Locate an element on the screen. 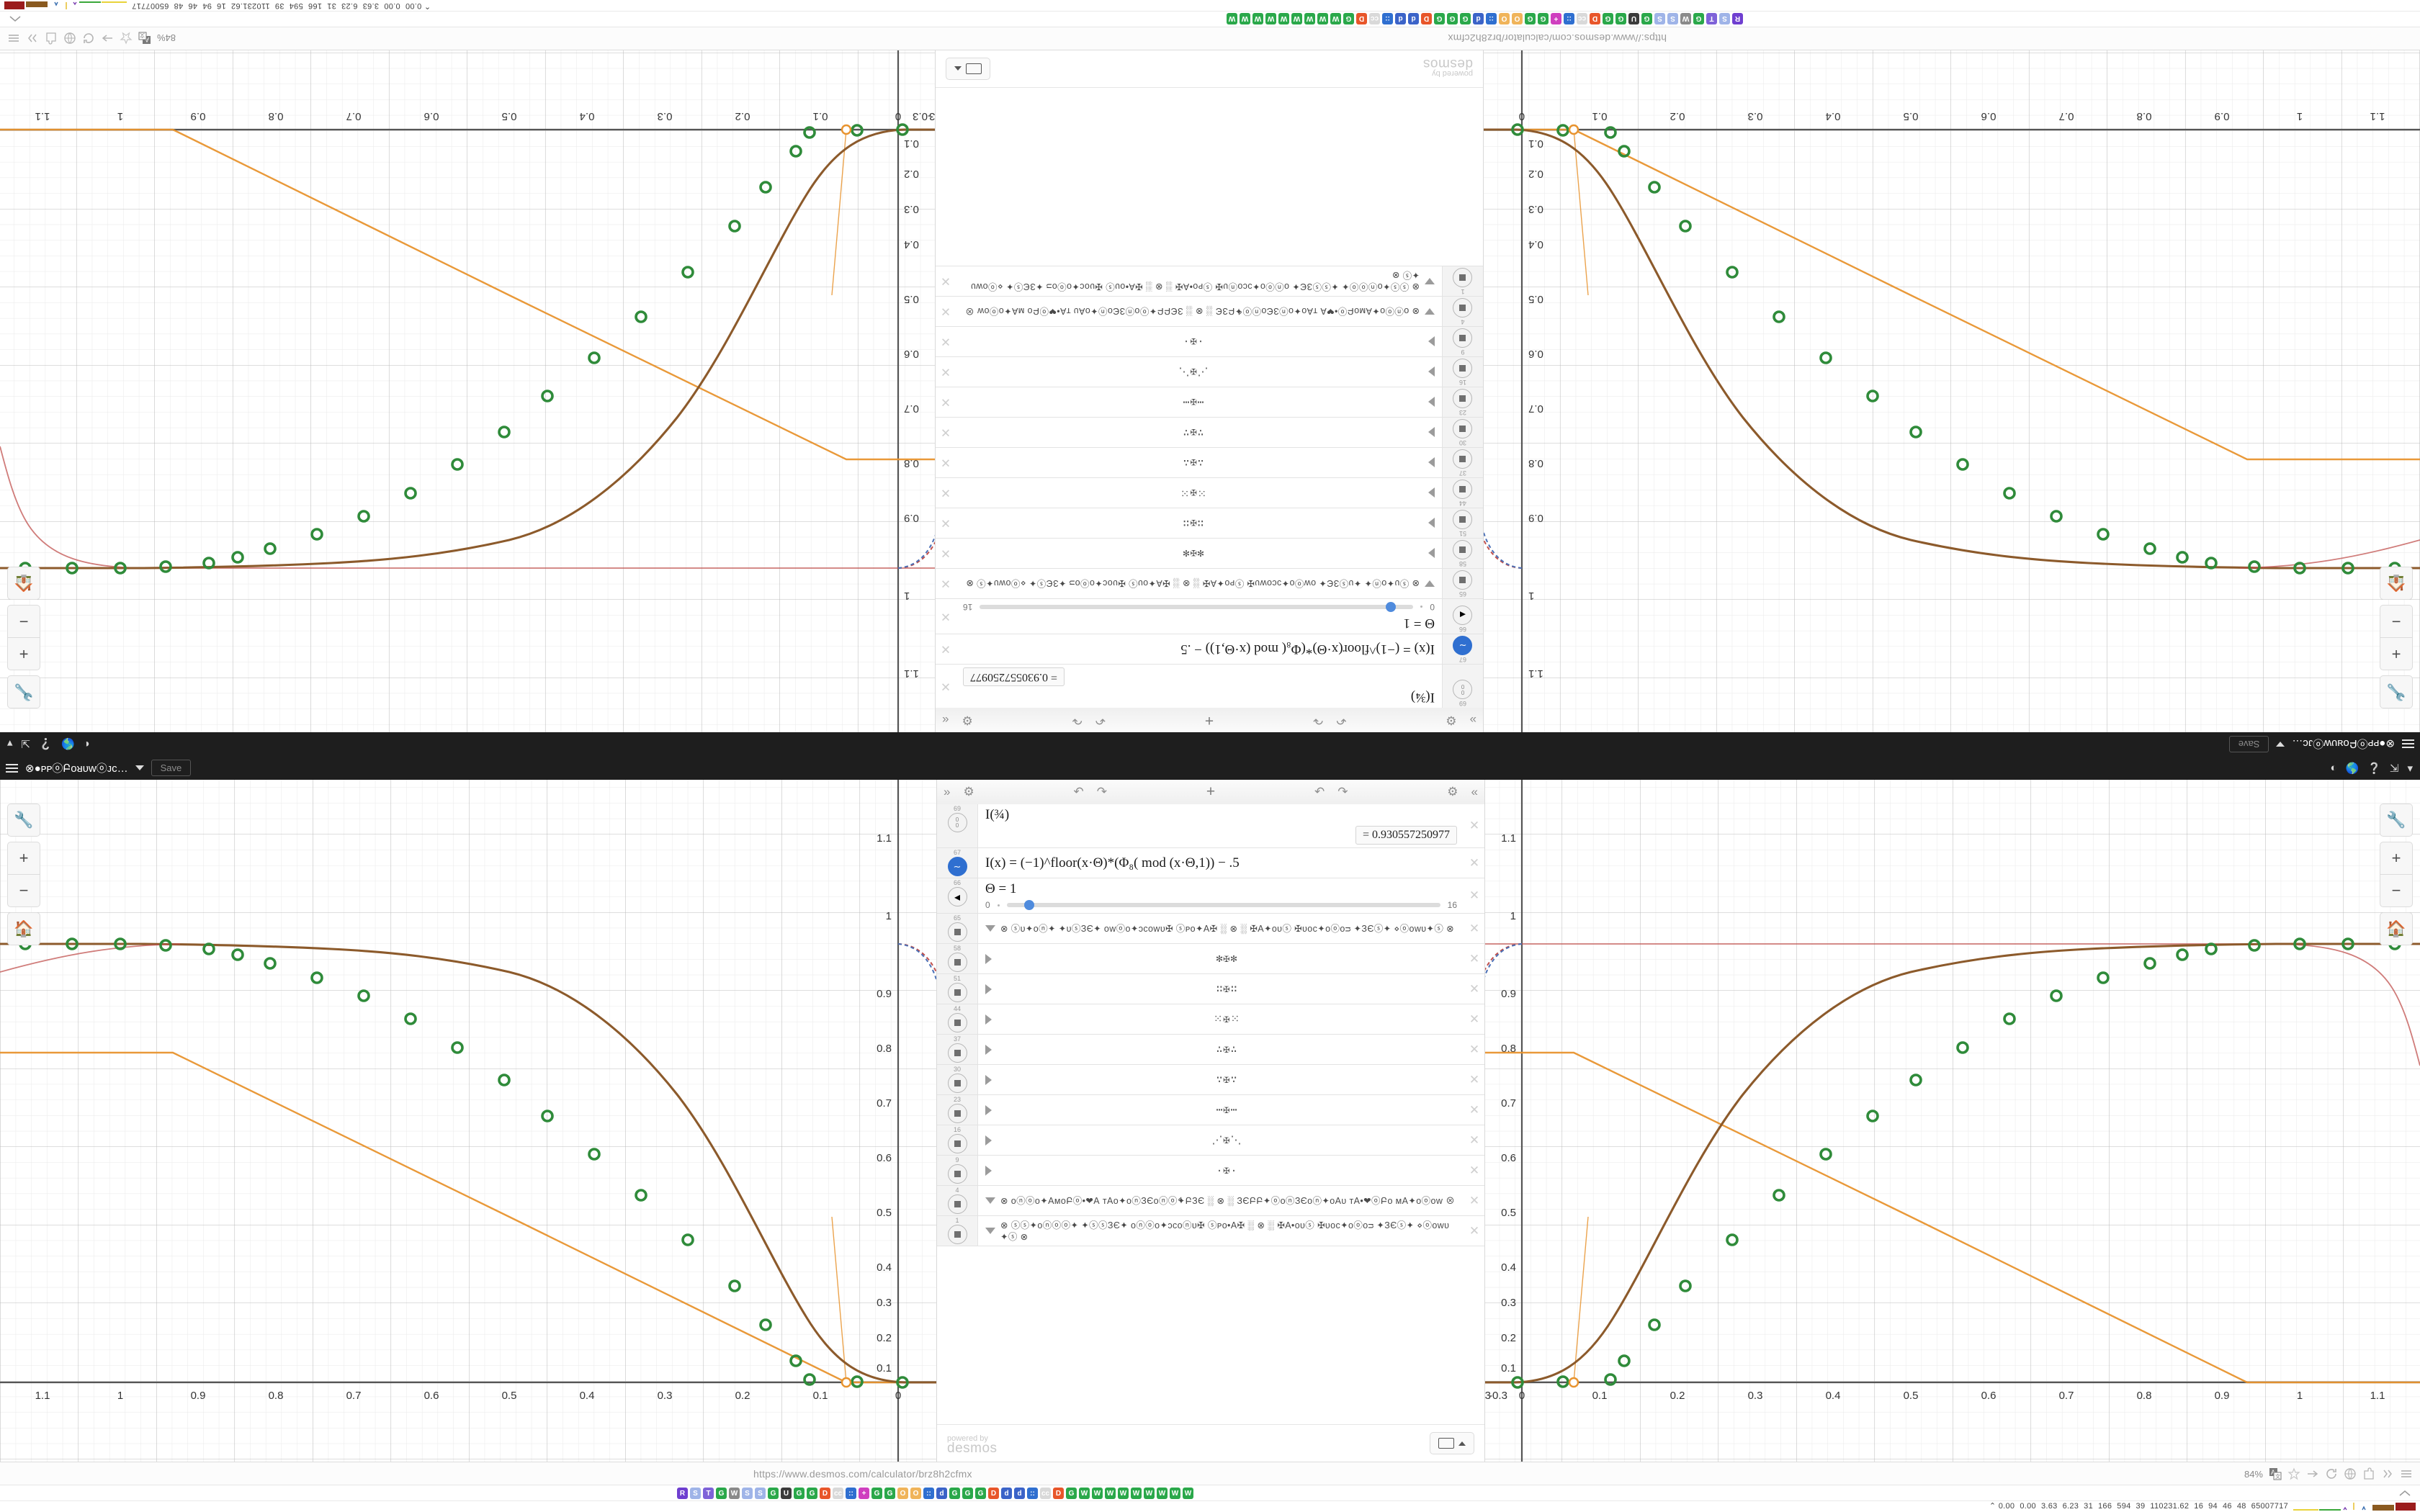  forward-arrow-icon is located at coordinates (2312, 1473).